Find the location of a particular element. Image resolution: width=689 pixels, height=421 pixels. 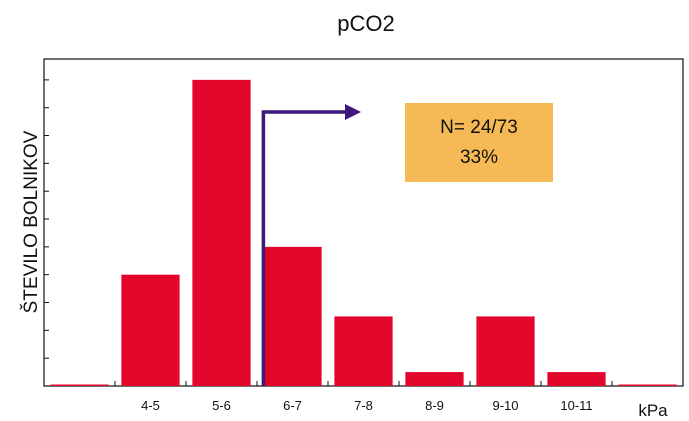

annotation-n-text: N= 24/73 is located at coordinates (479, 127).